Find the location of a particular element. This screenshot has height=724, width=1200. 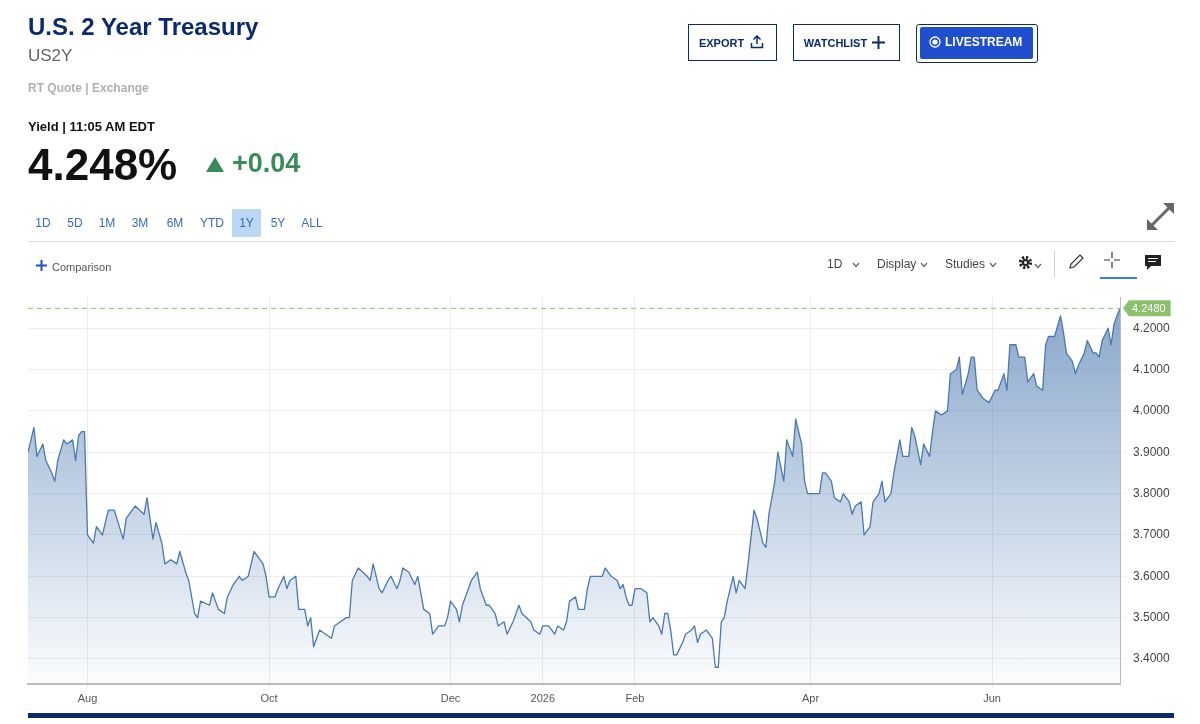

y-tick-label: 3.7000 is located at coordinates (1152, 534).